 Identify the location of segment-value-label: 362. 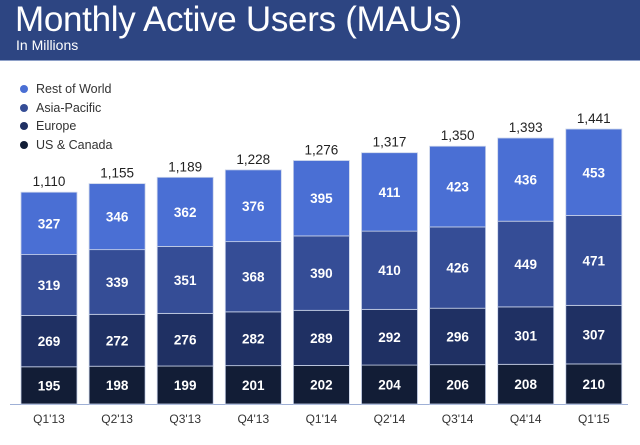
(185, 212).